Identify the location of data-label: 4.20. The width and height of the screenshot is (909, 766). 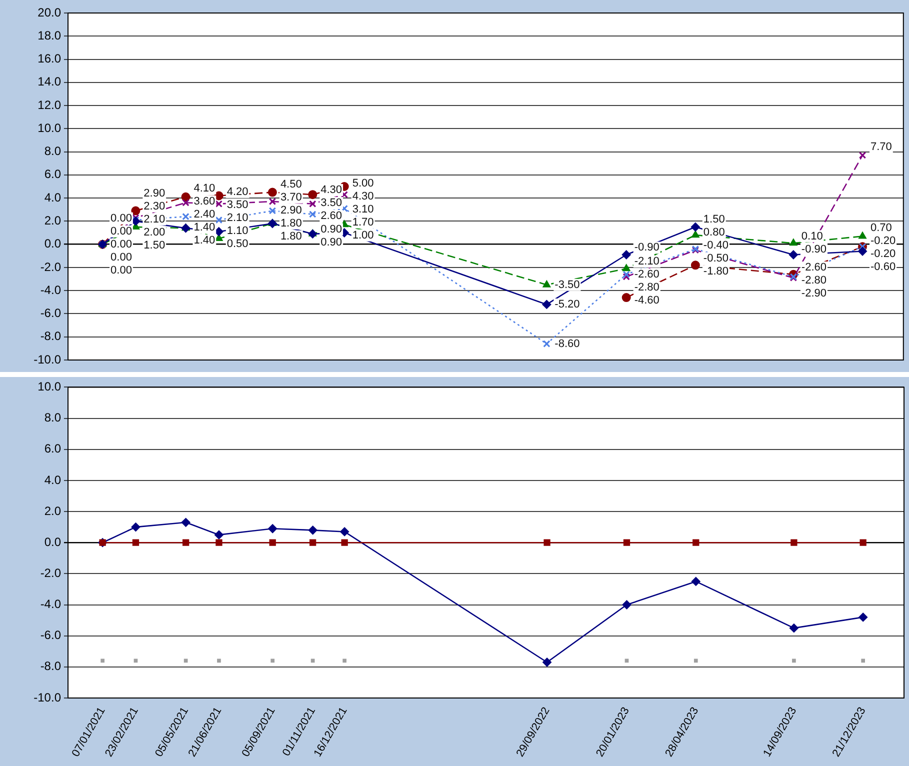
(237, 192).